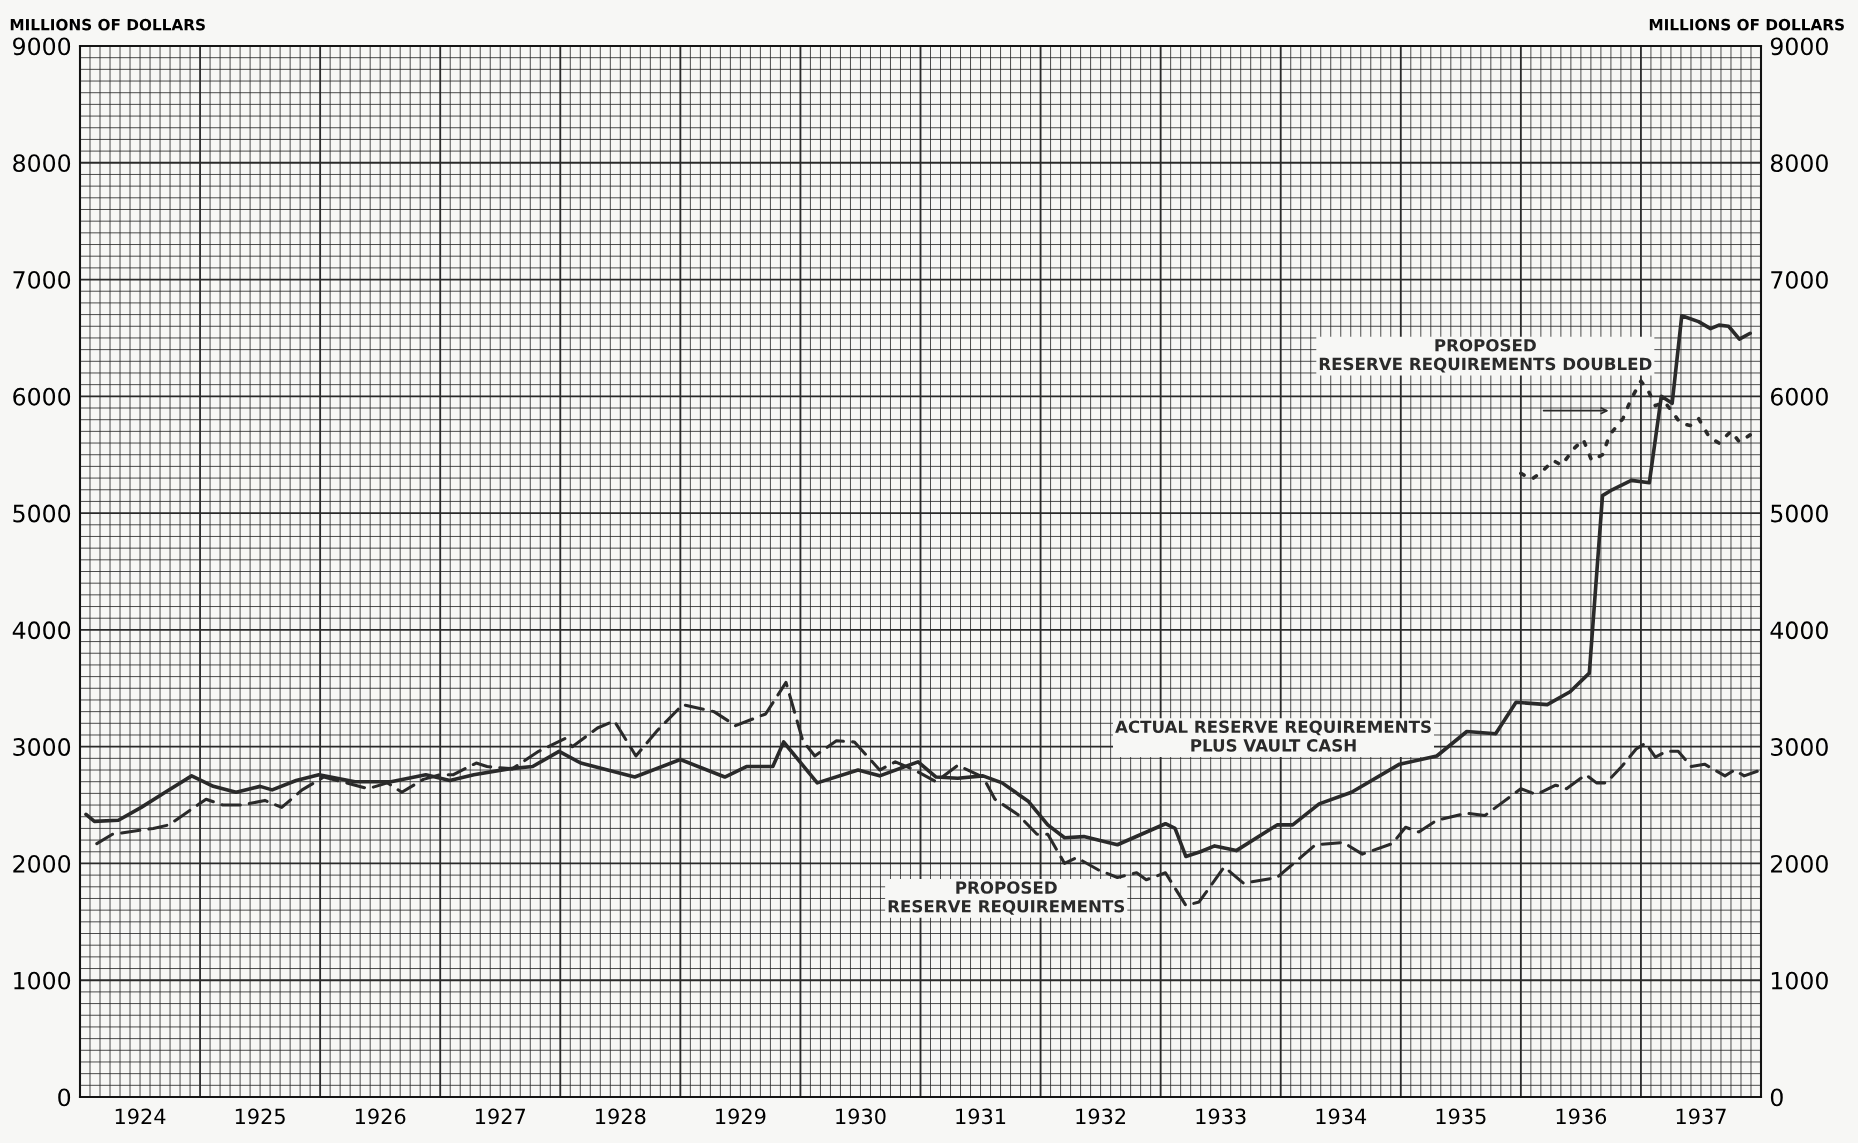 This screenshot has width=1858, height=1143. Describe the element at coordinates (42, 863) in the screenshot. I see `y-tick-label: 2000` at that location.